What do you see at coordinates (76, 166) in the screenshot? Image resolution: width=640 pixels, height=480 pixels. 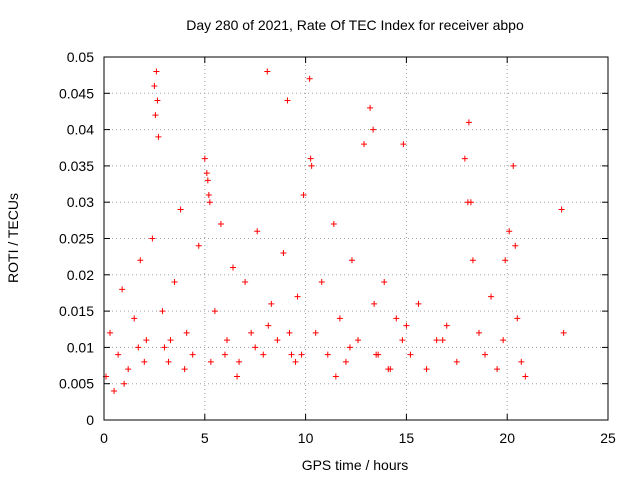 I see `y-tick-label: 0.035` at bounding box center [76, 166].